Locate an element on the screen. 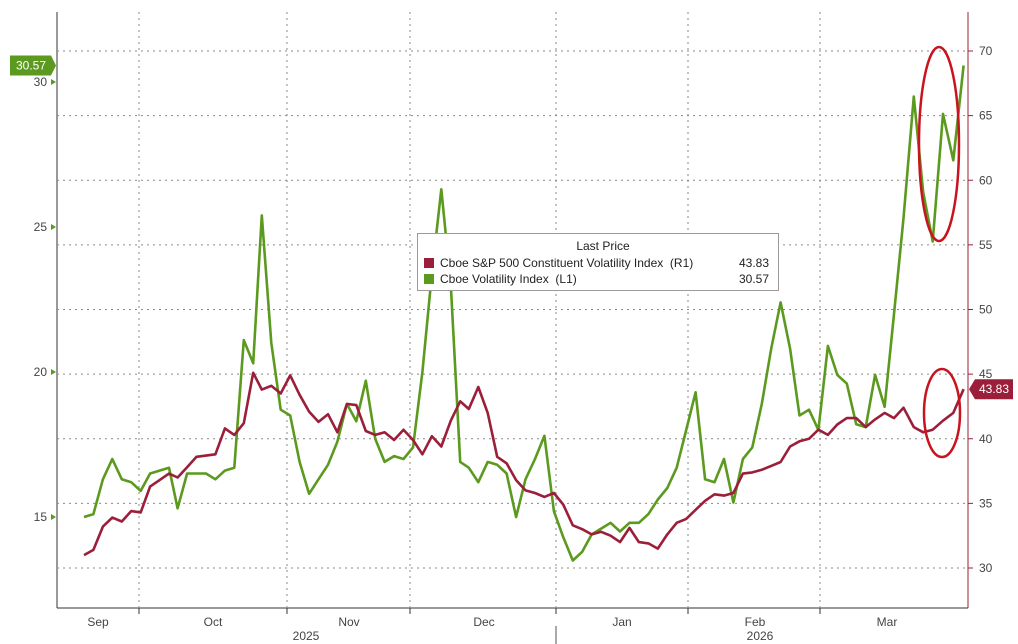 The height and width of the screenshot is (644, 1018). legend-swatch-vix is located at coordinates (429, 279).